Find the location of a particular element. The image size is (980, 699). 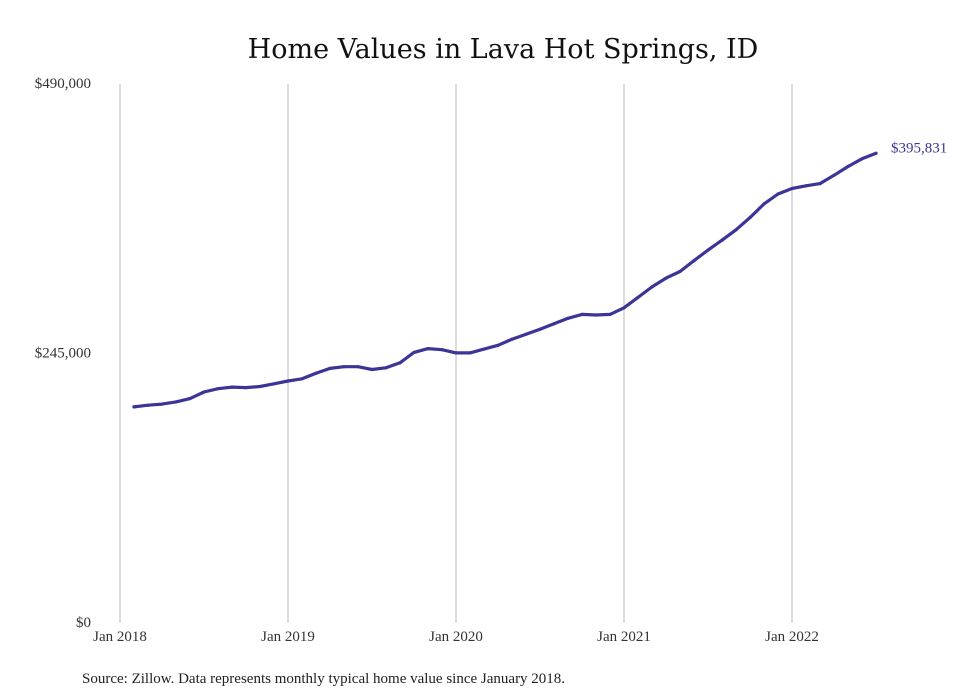

y-axis-tick-labels: $0 $245,000 $490,000 is located at coordinates (63, 353).